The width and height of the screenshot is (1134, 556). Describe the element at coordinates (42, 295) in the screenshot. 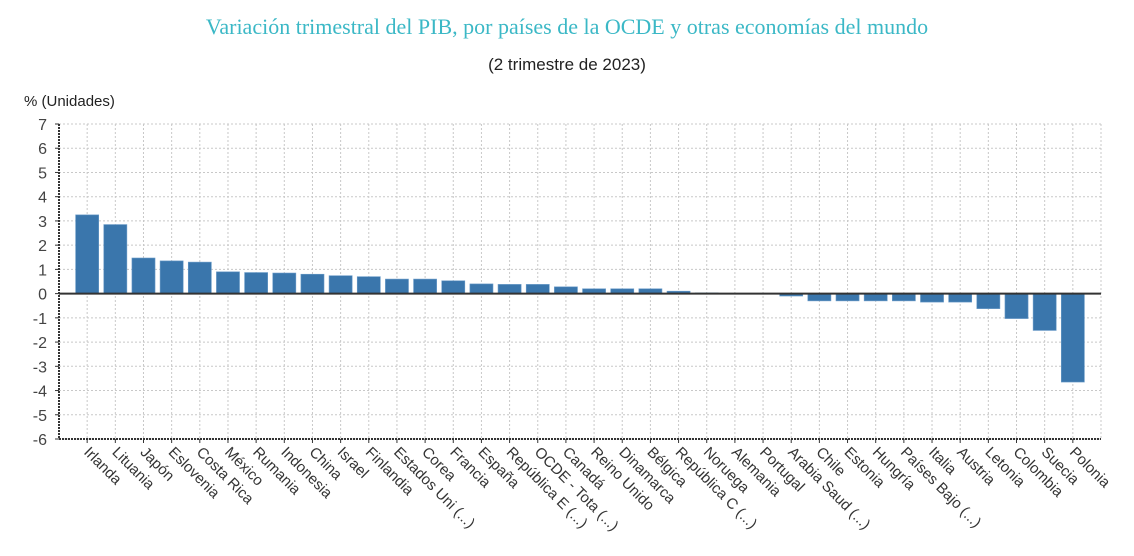

I see `y-tick-label: 0` at that location.